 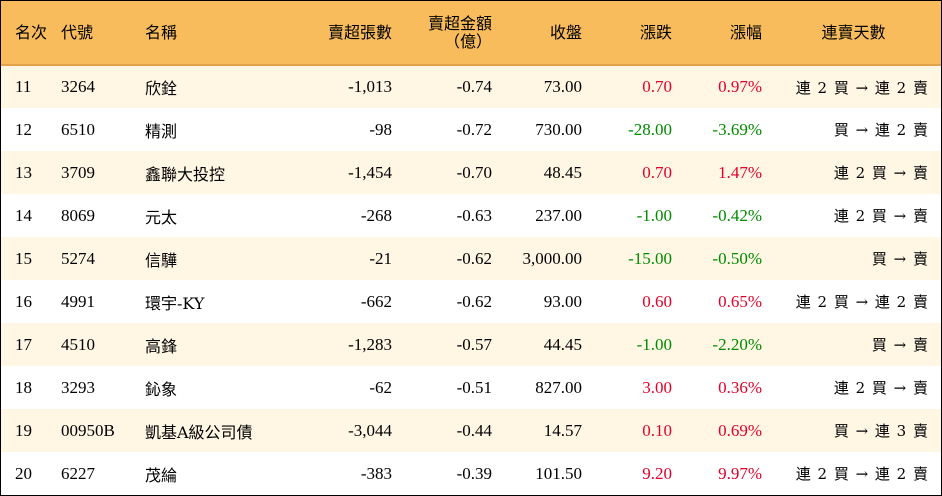 I want to click on header-name: 名稱, so click(x=219, y=33).